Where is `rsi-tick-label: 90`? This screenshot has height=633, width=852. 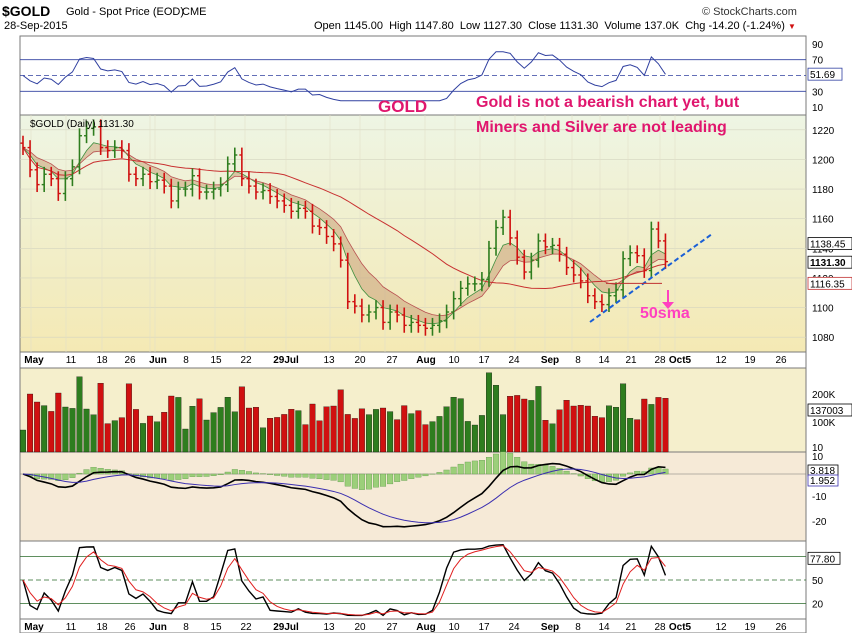
rsi-tick-label: 90 is located at coordinates (818, 45).